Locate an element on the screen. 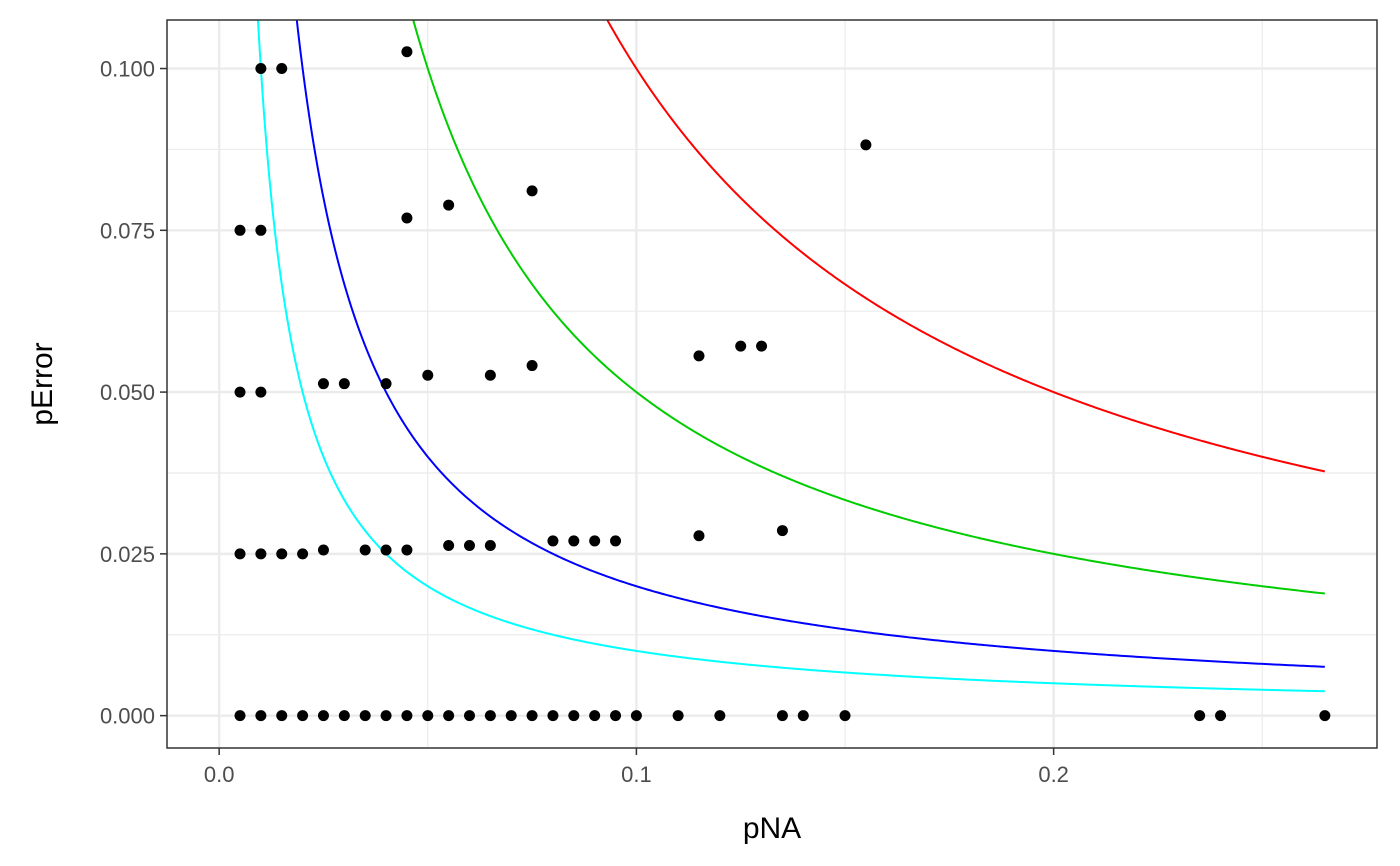 This screenshot has width=1400, height=866. y-tick-label: 0.100 is located at coordinates (127, 69).